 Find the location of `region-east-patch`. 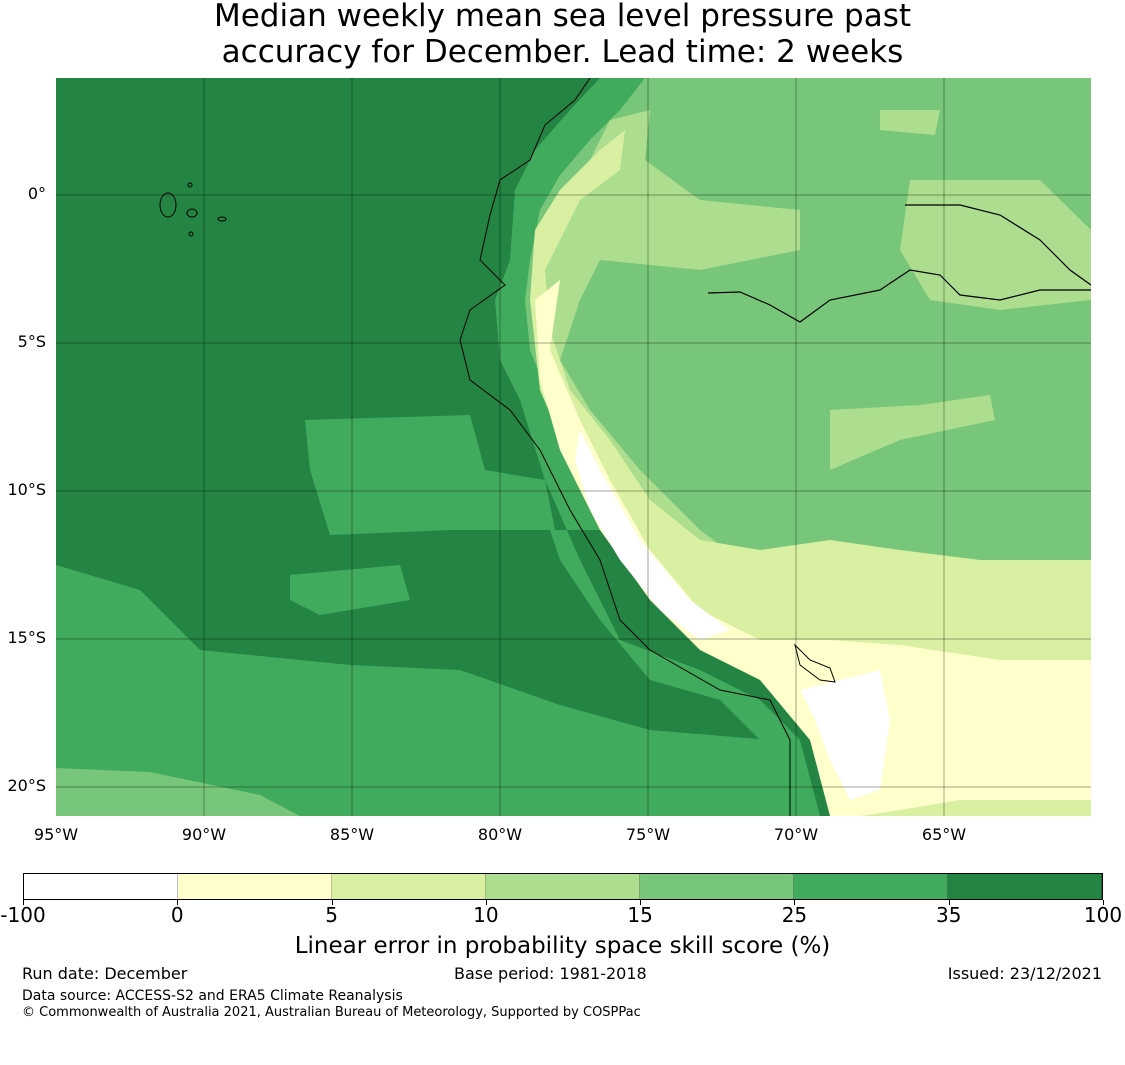

region-east-patch is located at coordinates (912, 432).